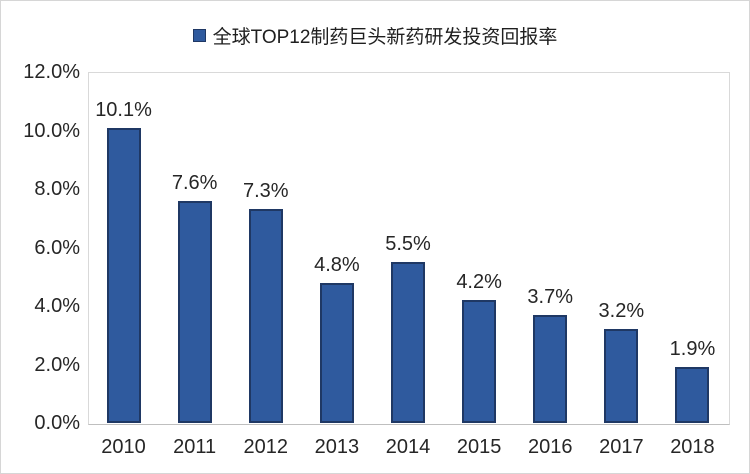  I want to click on y-axis-label-6.0%: 6.0%, so click(57, 247).